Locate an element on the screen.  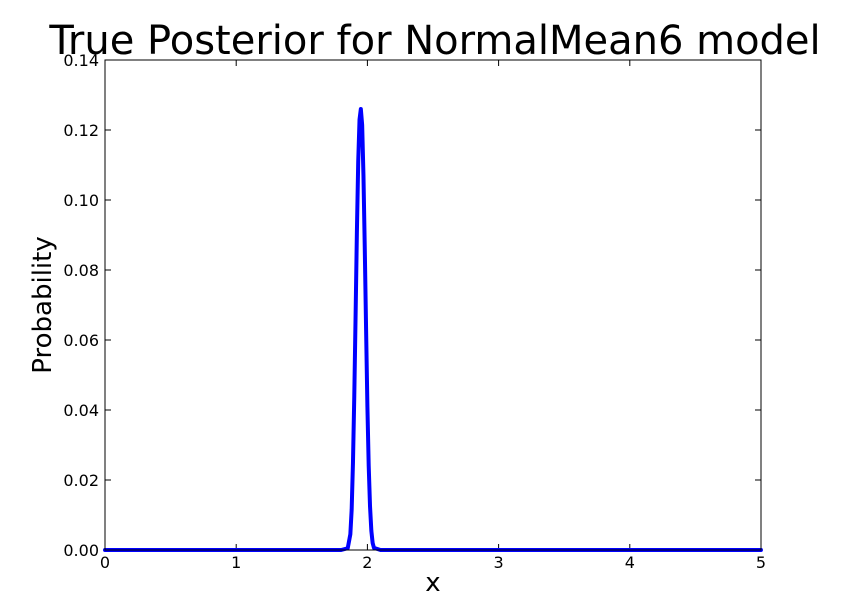
x-tick-label: 5 is located at coordinates (761, 562).